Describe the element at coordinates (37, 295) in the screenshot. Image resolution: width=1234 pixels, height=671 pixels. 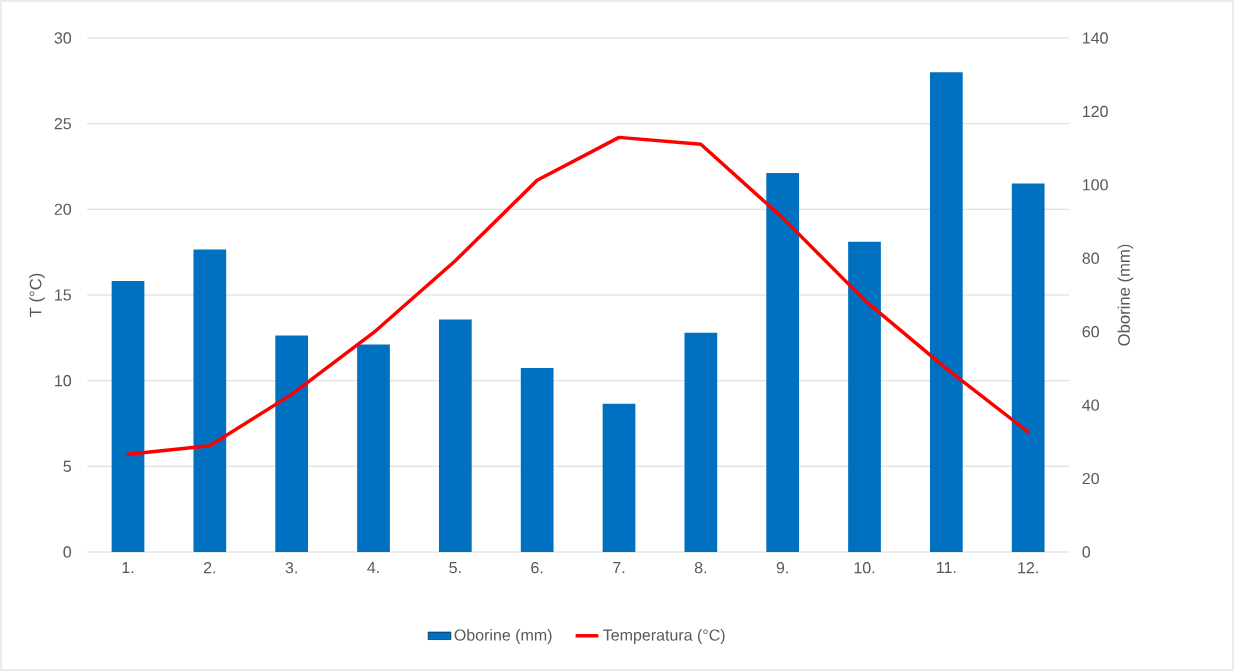
I see `y-axis-title: T (°C)` at that location.